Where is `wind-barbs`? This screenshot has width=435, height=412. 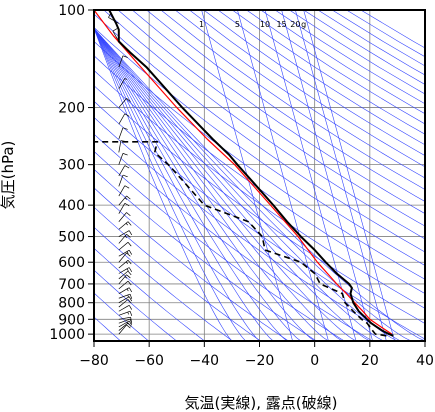 wind-barbs is located at coordinates (120, 172).